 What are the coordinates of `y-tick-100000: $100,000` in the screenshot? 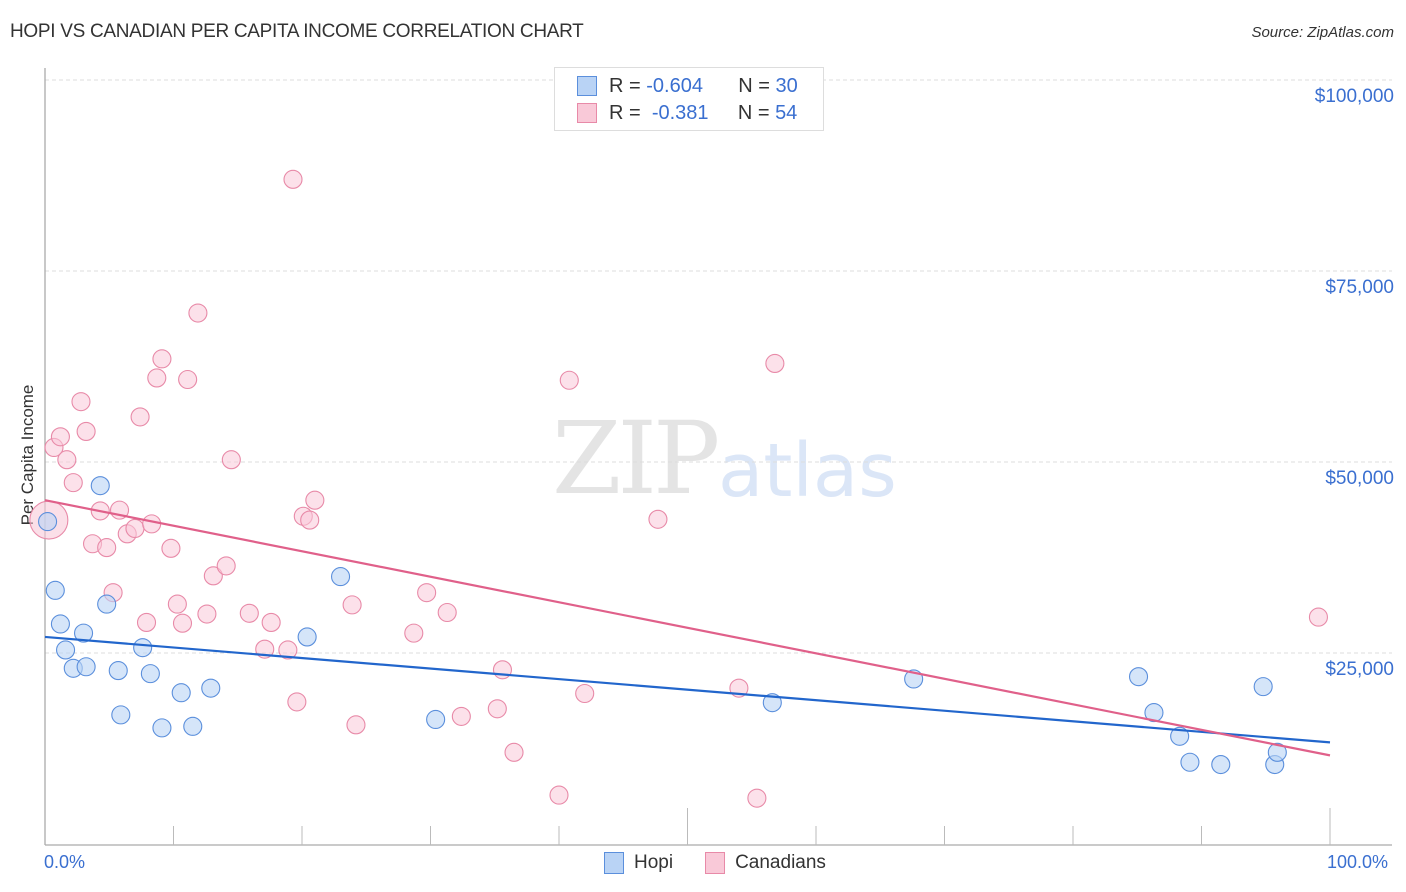 It's located at (1354, 96).